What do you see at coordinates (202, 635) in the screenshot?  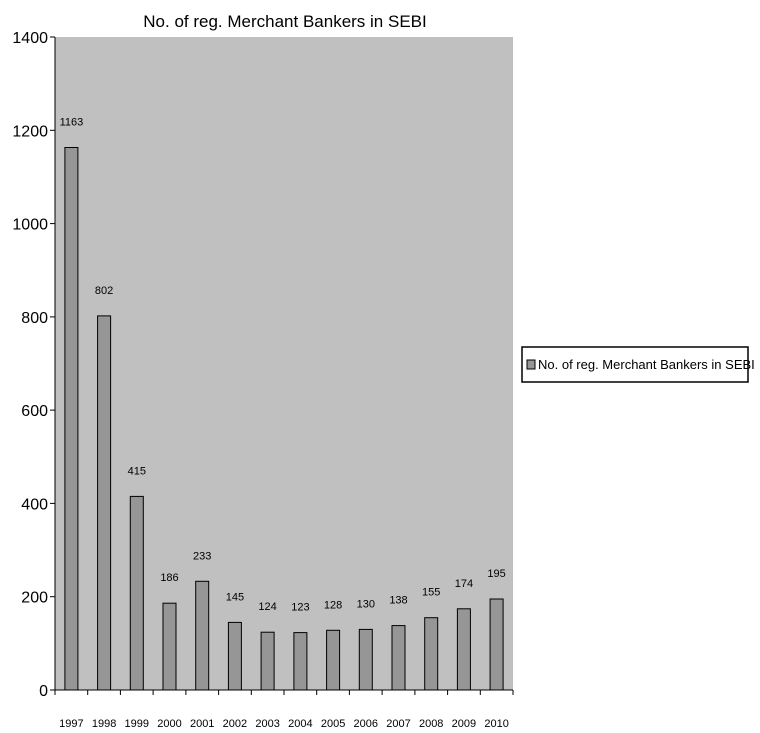 I see `bar-2001` at bounding box center [202, 635].